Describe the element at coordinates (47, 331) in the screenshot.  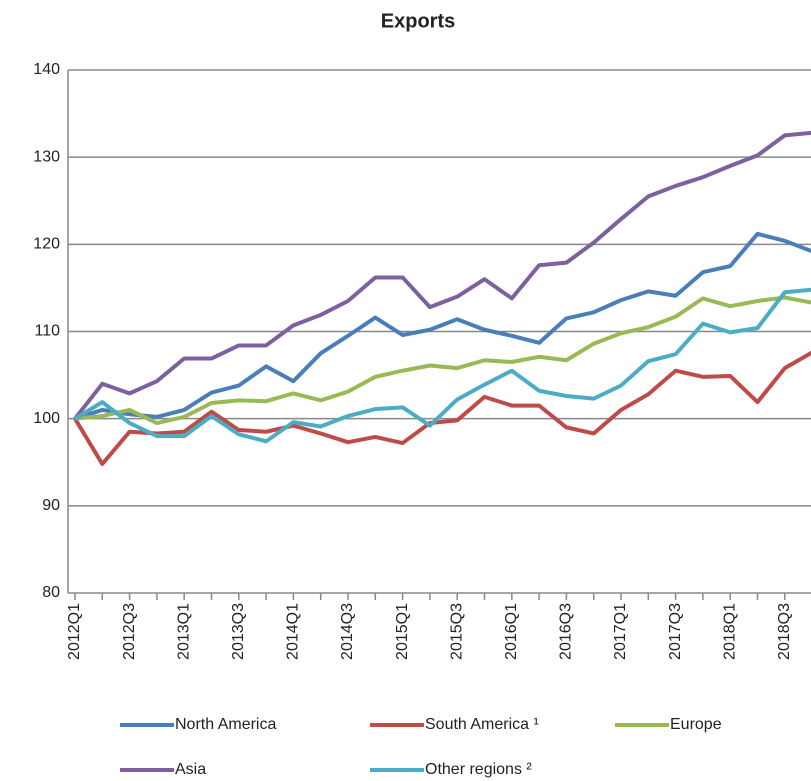
I see `y-tick-label: 110` at that location.